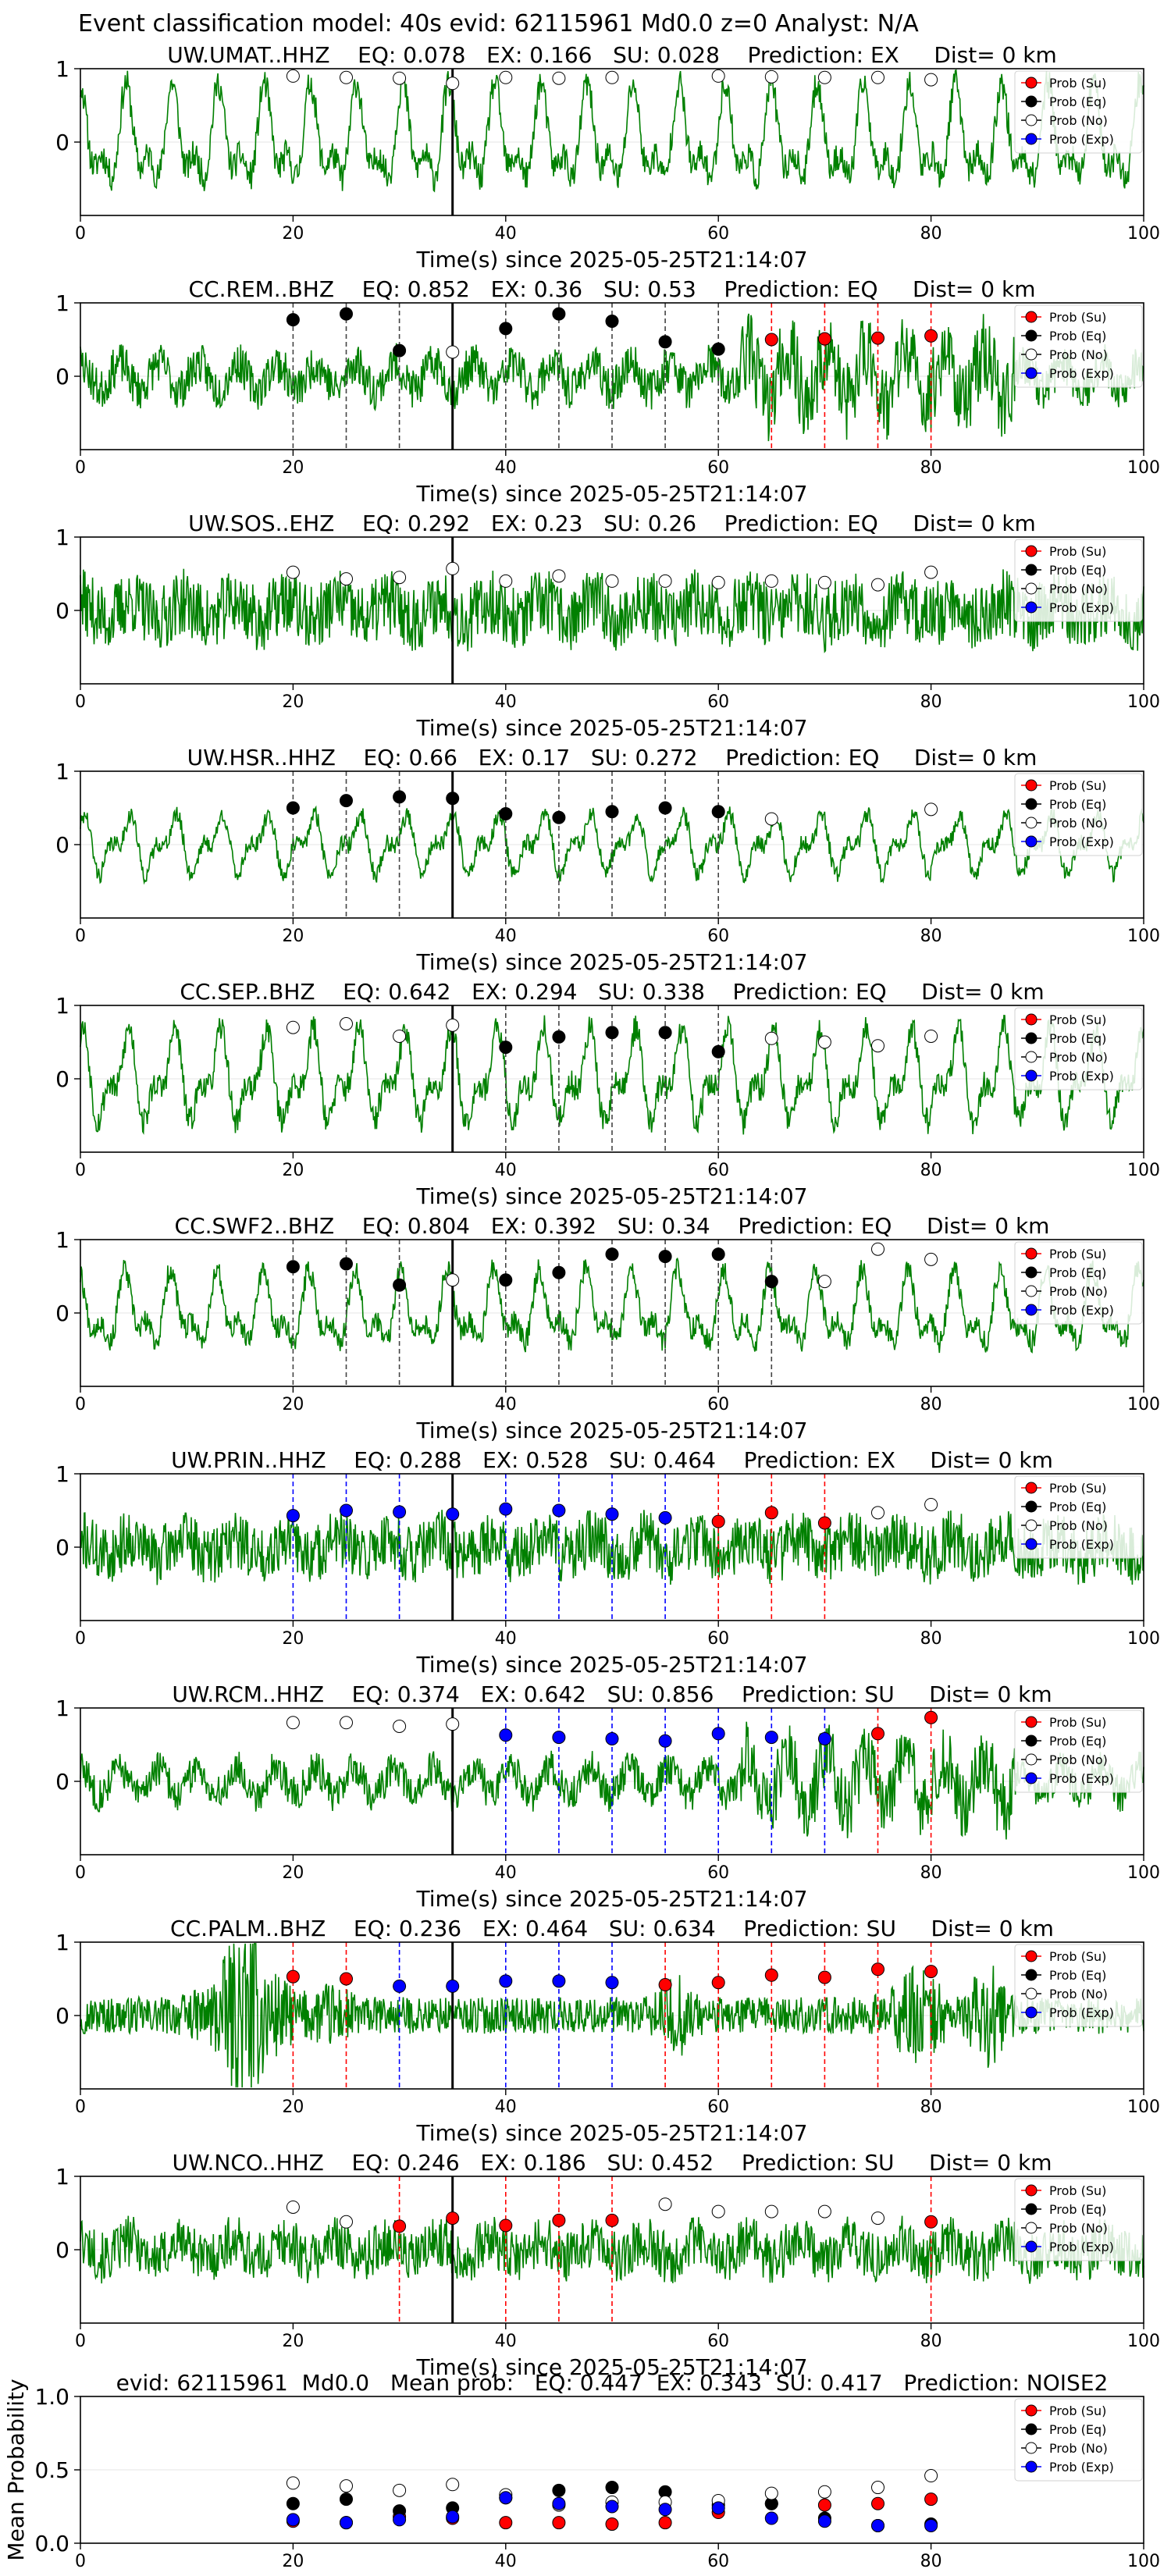 This screenshot has height=2576, width=1171. What do you see at coordinates (51, 2397) in the screenshot?
I see `y-tick-label: 1.0` at bounding box center [51, 2397].